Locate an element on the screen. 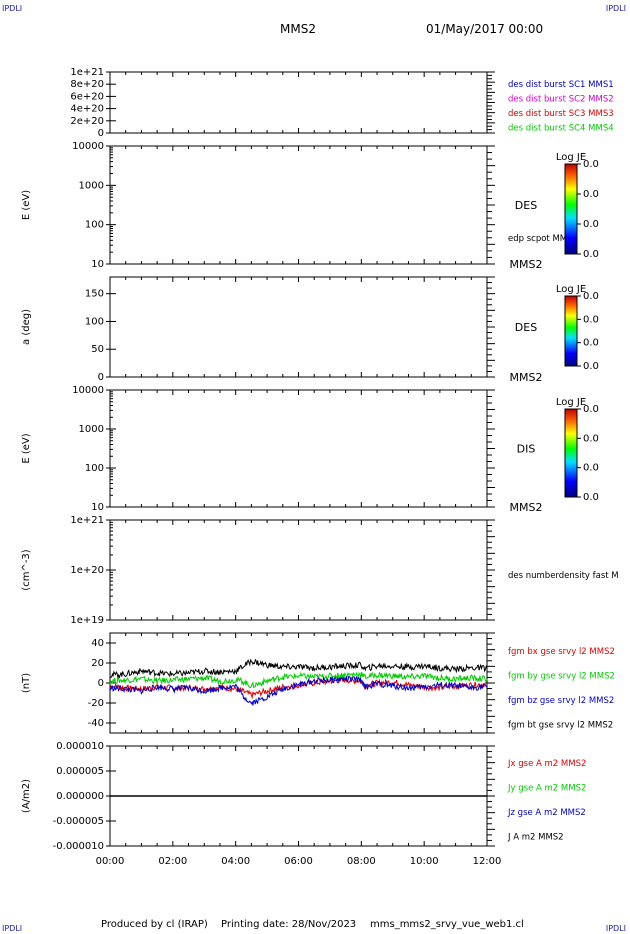  y-axis-label: (A/m2) is located at coordinates (26, 796).